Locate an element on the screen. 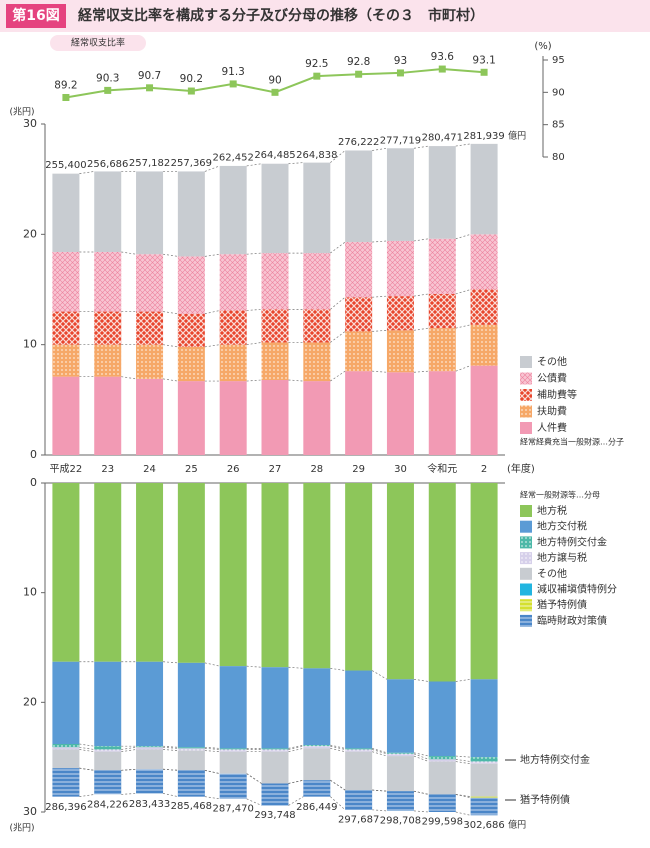 The height and width of the screenshot is (848, 650). legend-texture is located at coordinates (526, 620).